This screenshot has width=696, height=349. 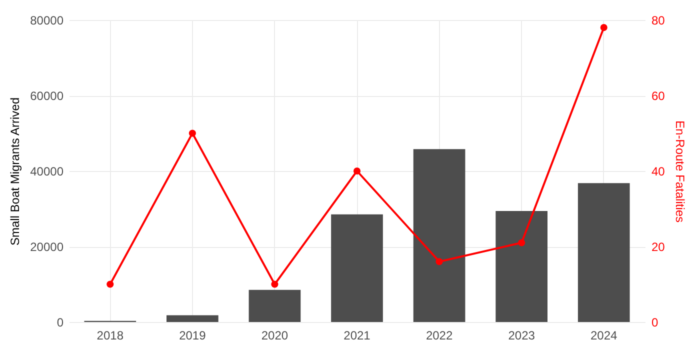 What do you see at coordinates (47, 21) in the screenshot?
I see `y-tick-label: 80000` at bounding box center [47, 21].